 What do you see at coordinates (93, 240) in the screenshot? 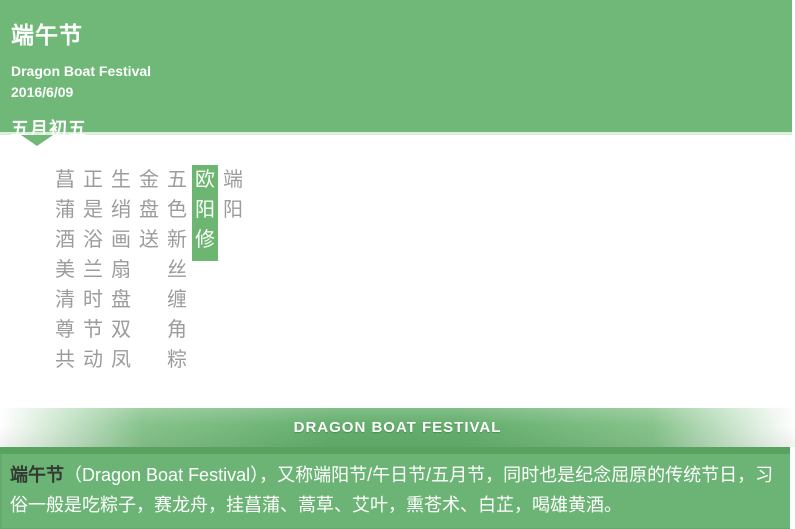
I see `poem-char: 浴` at bounding box center [93, 240].